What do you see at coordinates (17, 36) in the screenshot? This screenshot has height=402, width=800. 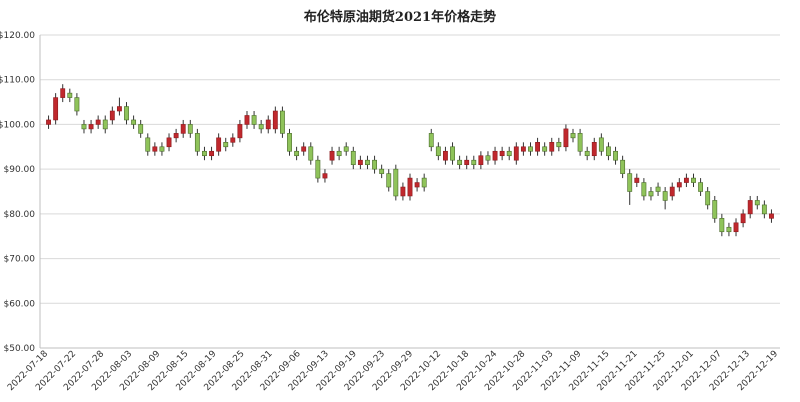 I see `y-tick-label: $120.00` at bounding box center [17, 36].